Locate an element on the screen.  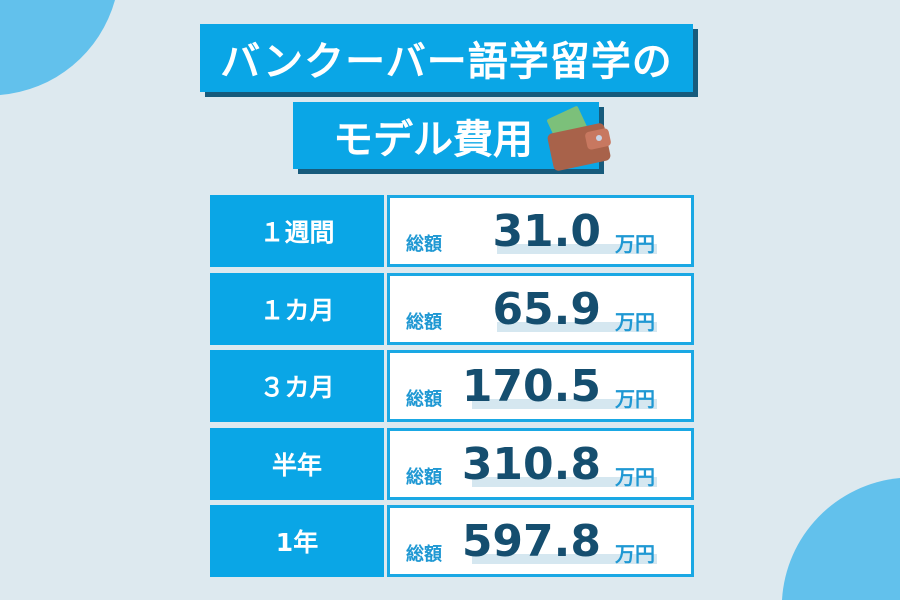
cost-row: ３カ月 総額 170.5 万円 is located at coordinates (452, 386).